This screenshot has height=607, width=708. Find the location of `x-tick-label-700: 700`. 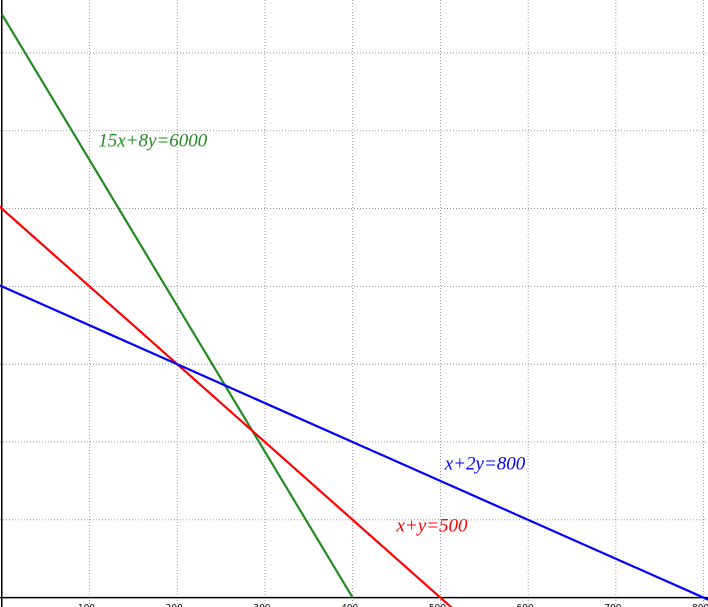

x-tick-label-700: 700 is located at coordinates (612, 605).